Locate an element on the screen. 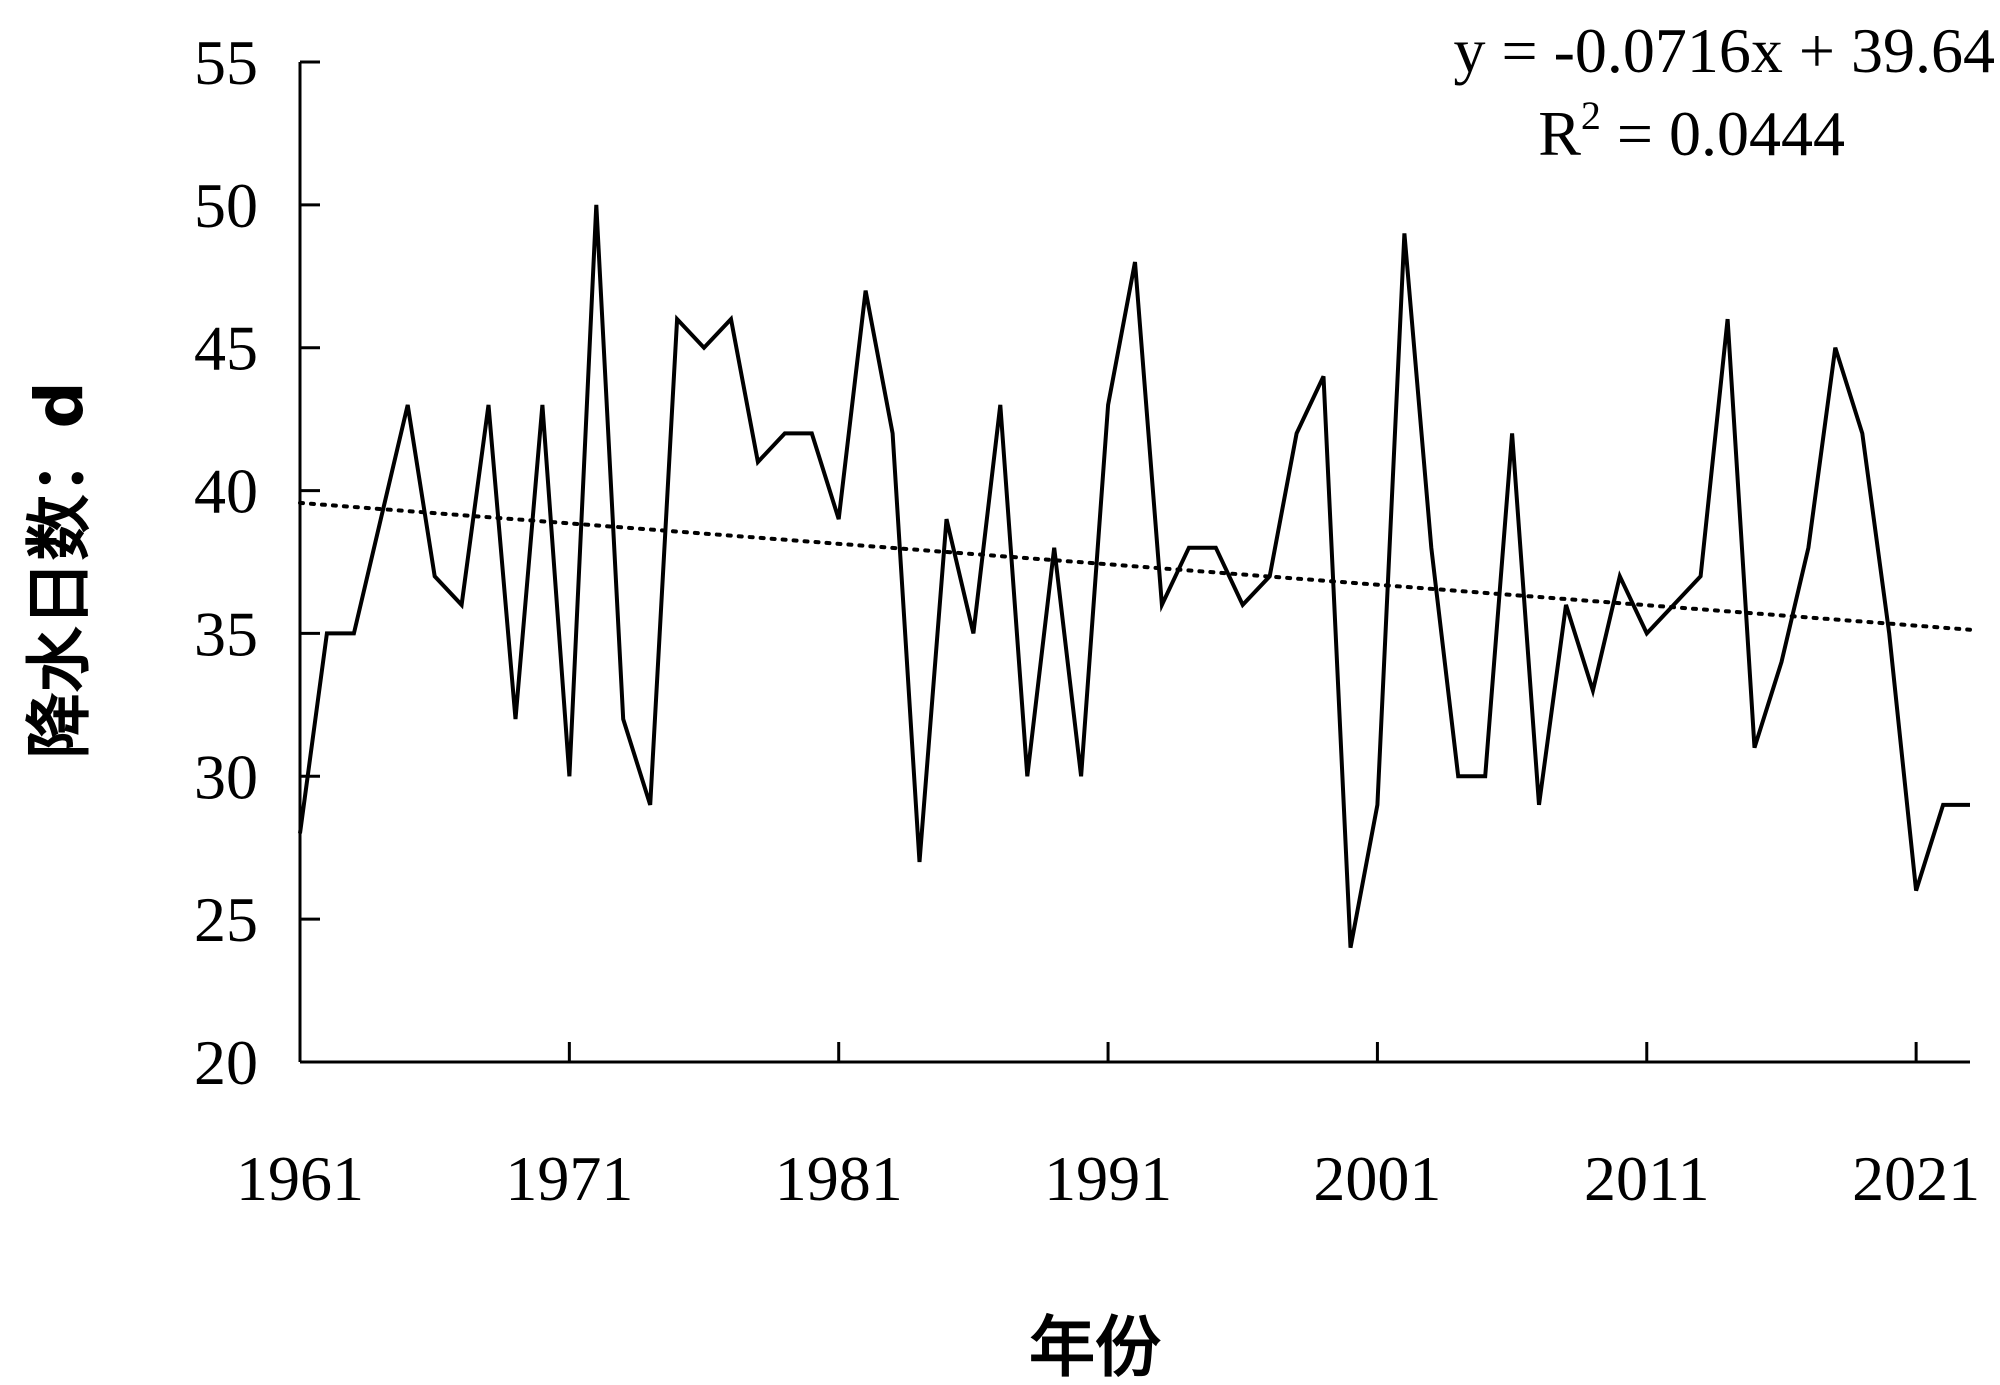 The height and width of the screenshot is (1385, 2000). x-tick-label: 2001 is located at coordinates (1377, 1178).